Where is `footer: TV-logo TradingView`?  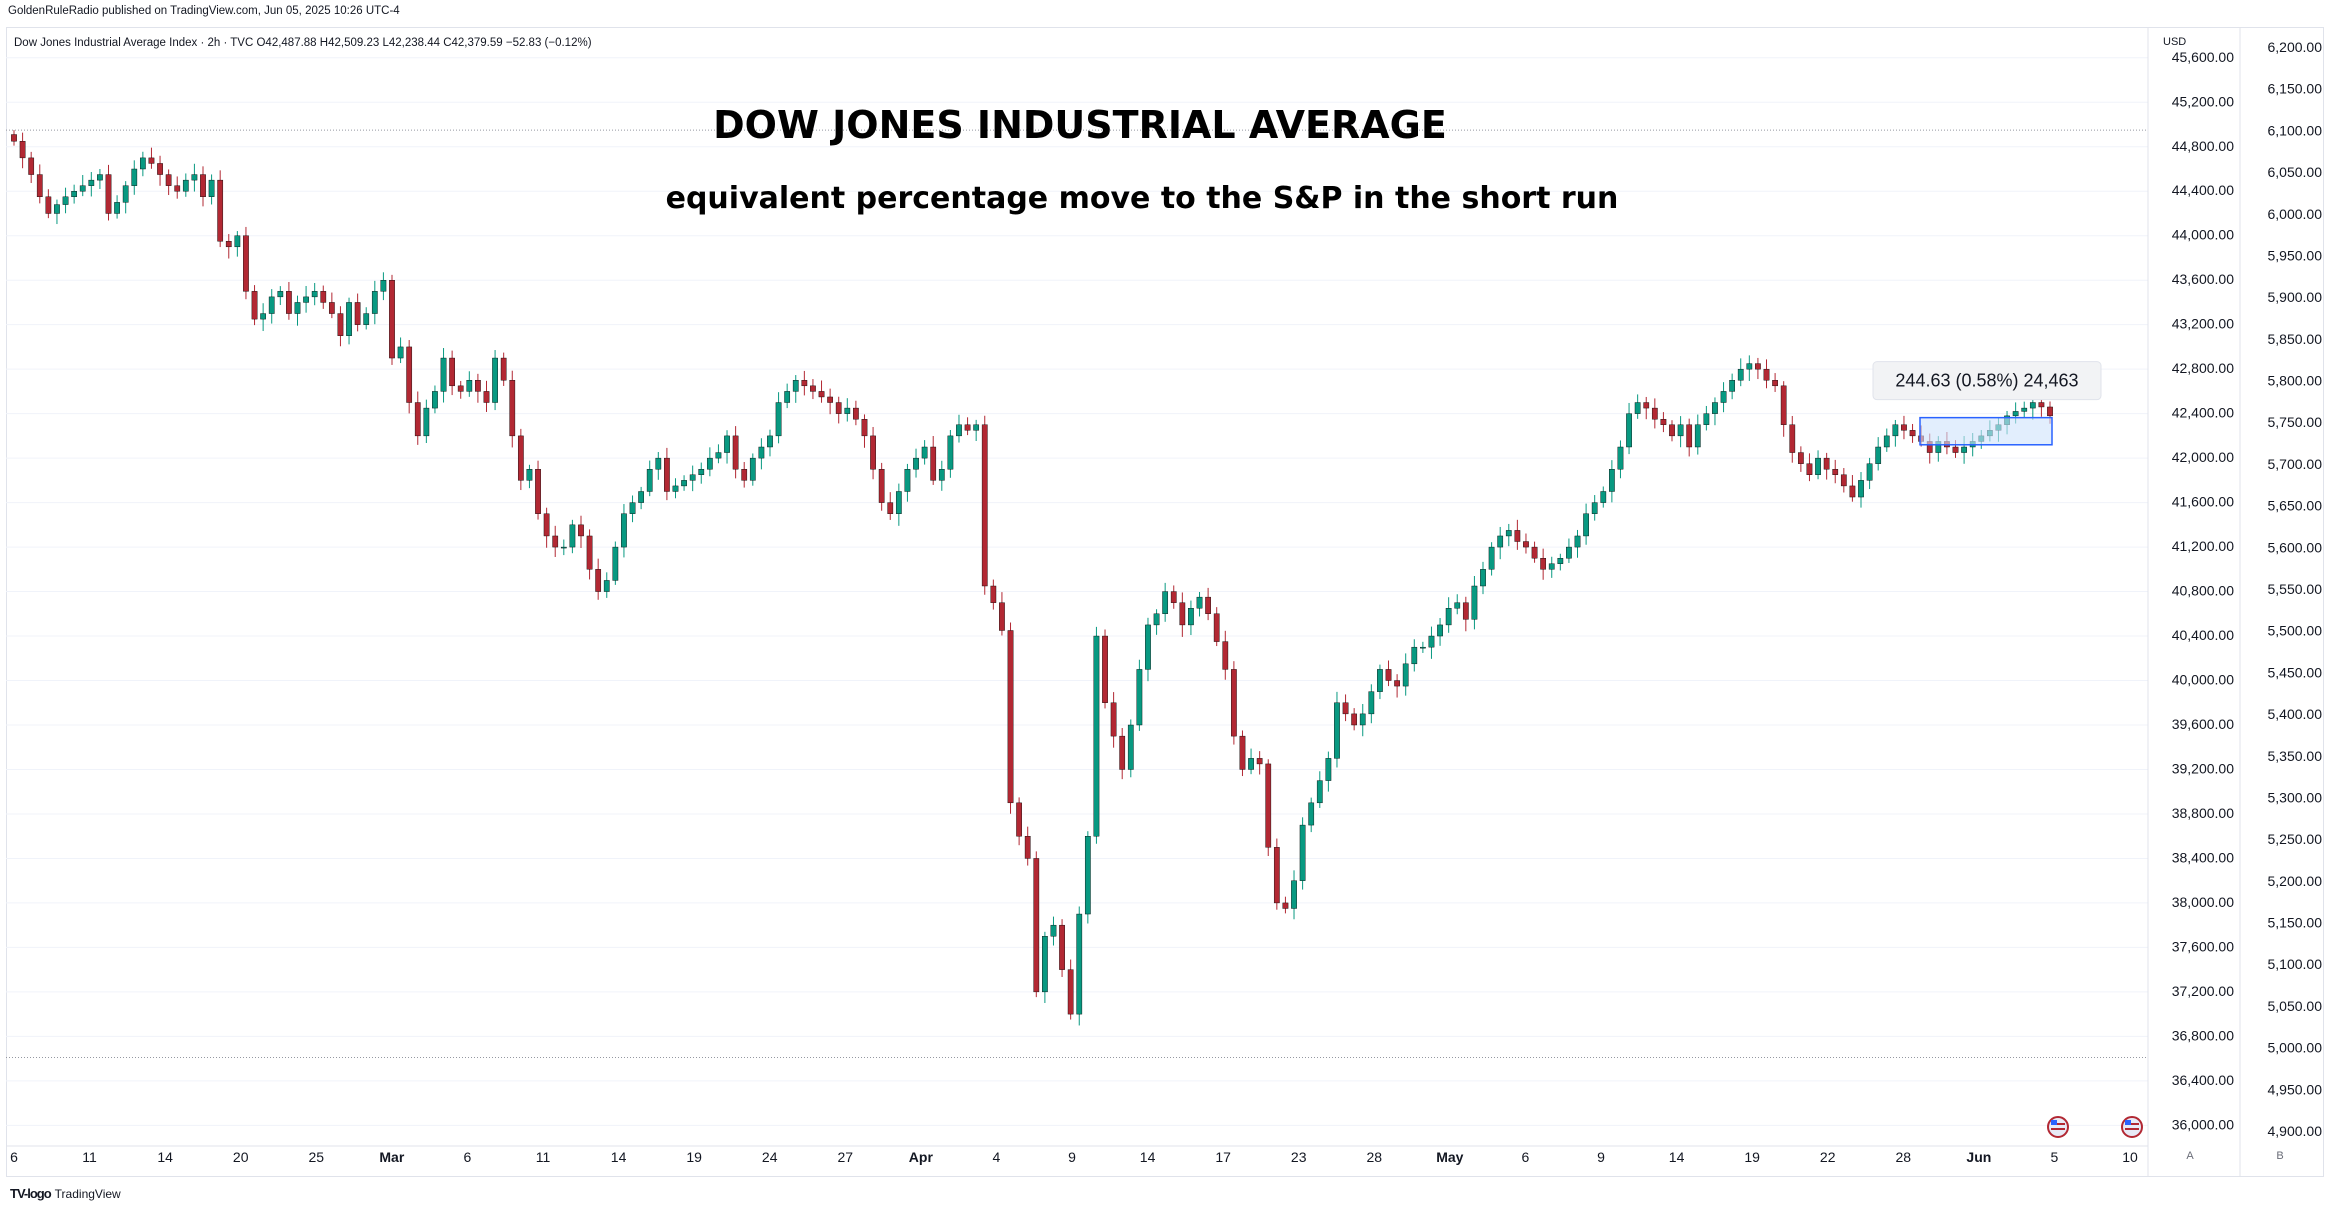
footer: TV-logo TradingView is located at coordinates (65, 1193).